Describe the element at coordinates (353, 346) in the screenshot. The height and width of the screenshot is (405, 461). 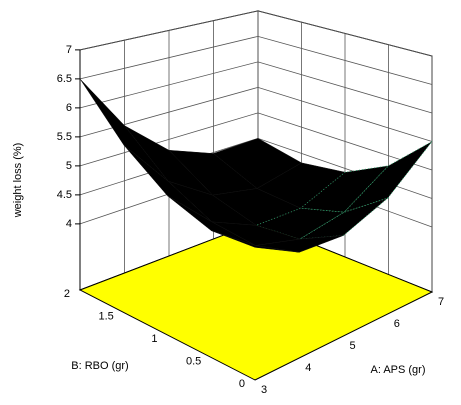
I see `x-tick-label: 5` at that location.